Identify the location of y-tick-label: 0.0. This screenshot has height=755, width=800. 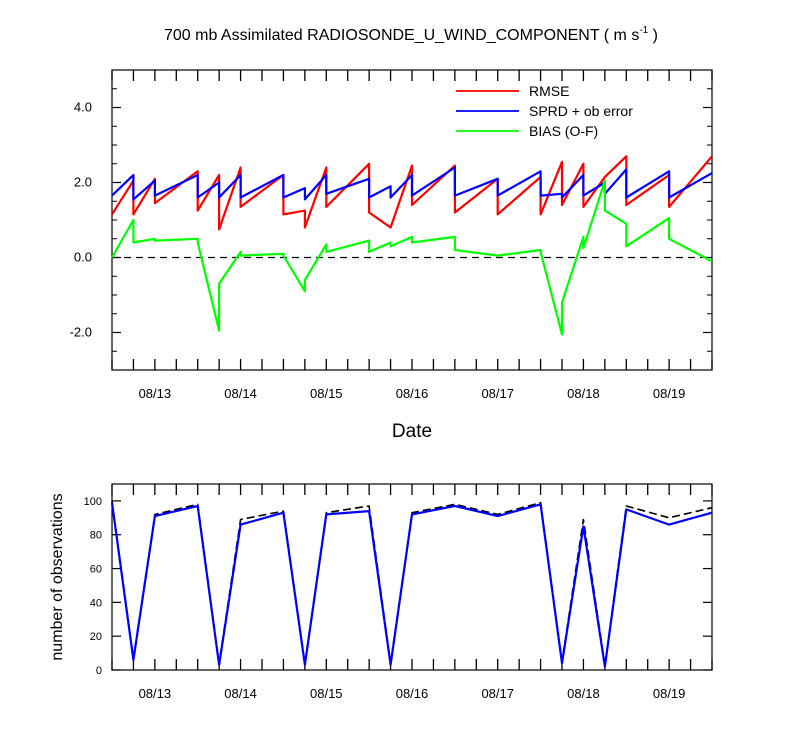
(83, 257).